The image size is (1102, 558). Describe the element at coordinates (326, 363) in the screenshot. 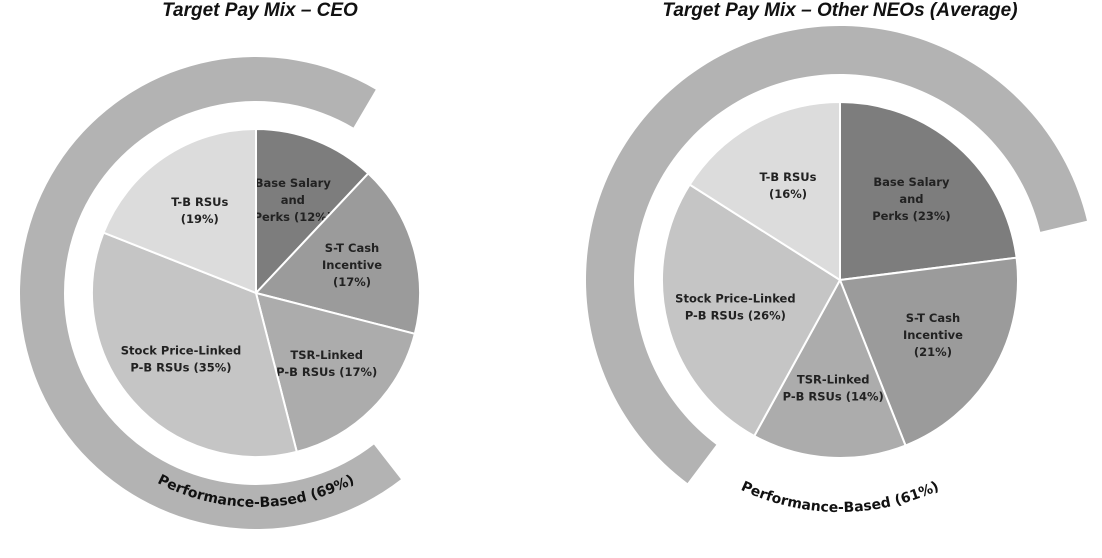

I see `slice-label: TSR-Linked P-B RSUs (17%)` at that location.